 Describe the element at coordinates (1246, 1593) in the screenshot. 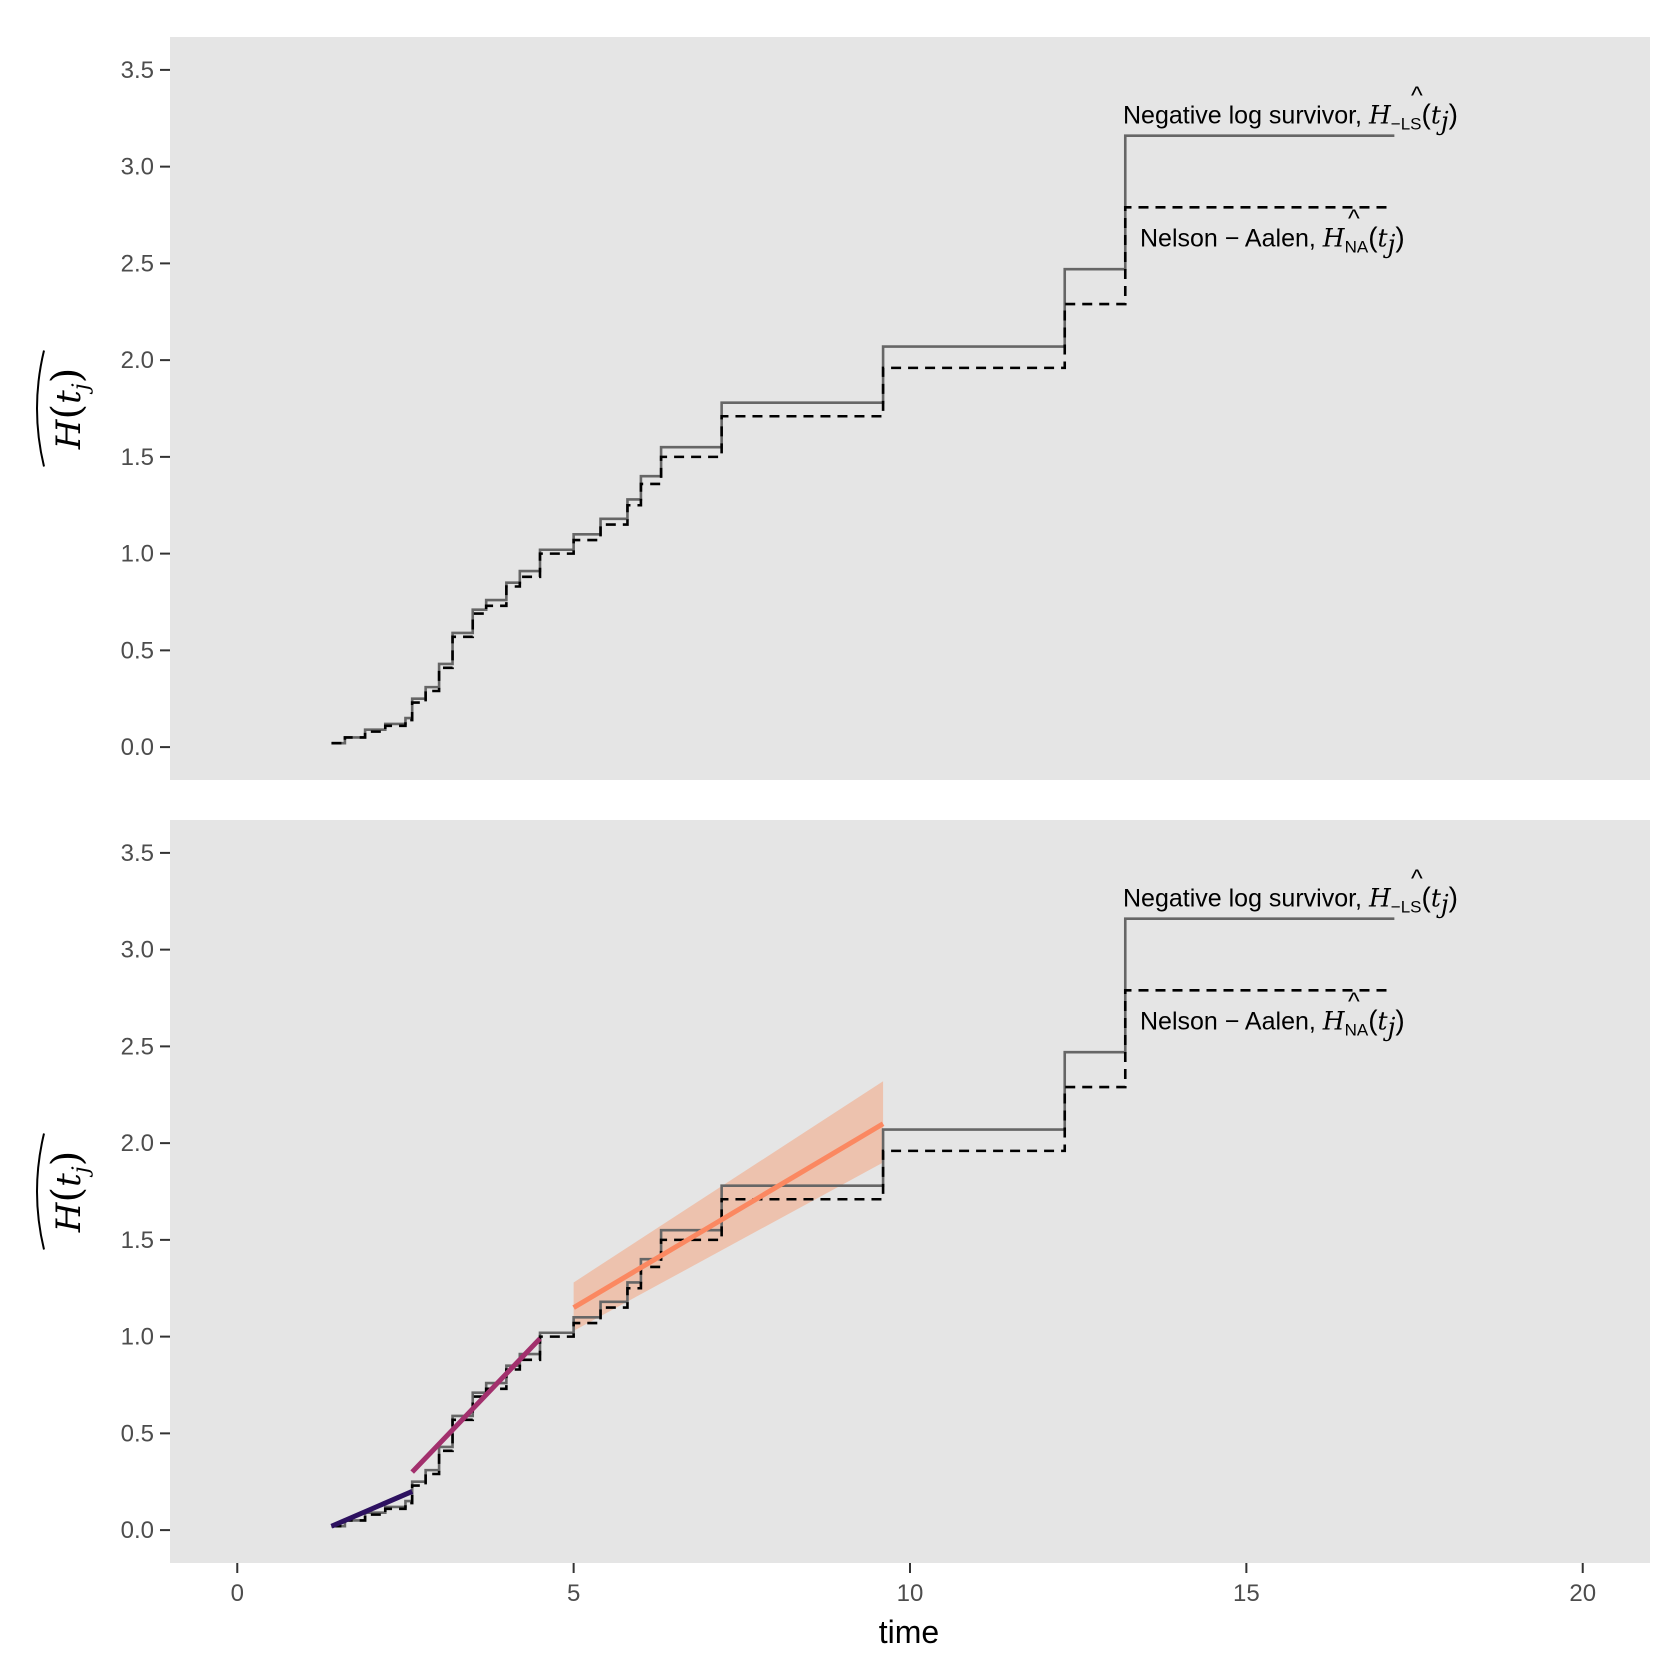

I see `x-tick-label: 15` at that location.